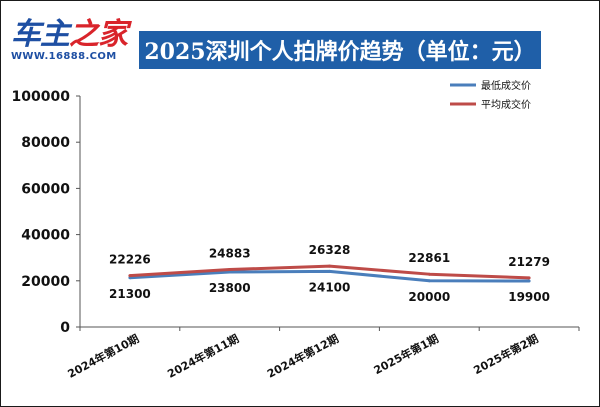 The width and height of the screenshot is (600, 407). What do you see at coordinates (130, 260) in the screenshot?
I see `data-label-avg: 22226` at bounding box center [130, 260].